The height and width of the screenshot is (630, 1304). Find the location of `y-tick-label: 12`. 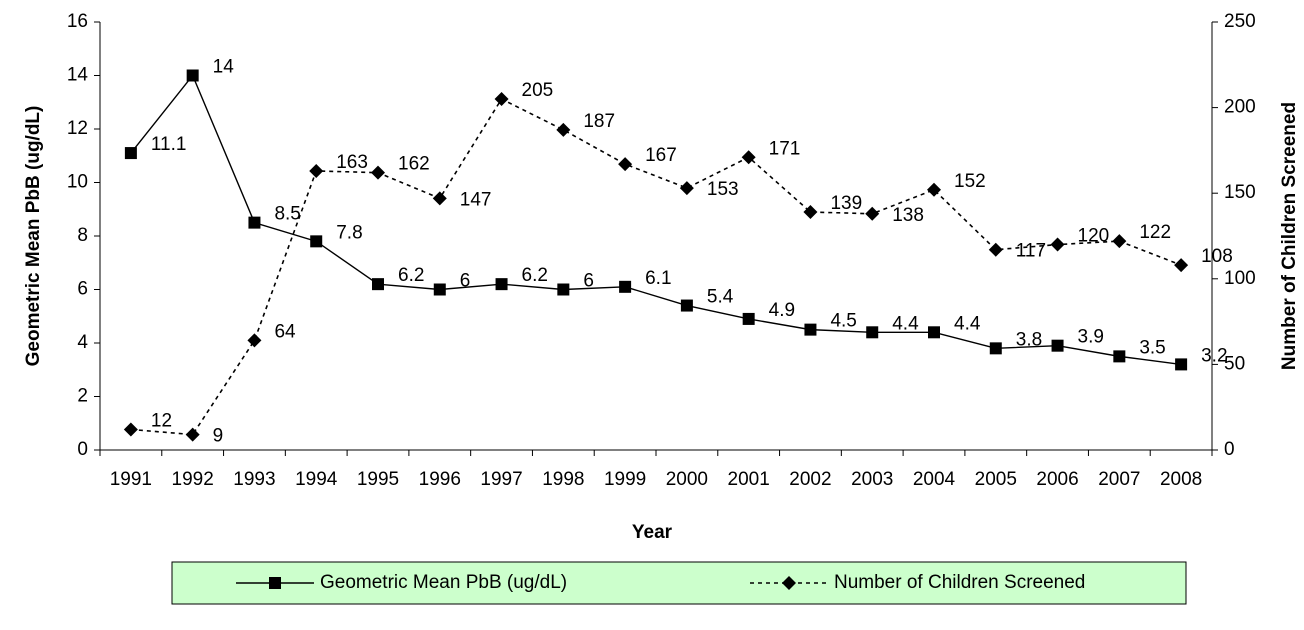

y-tick-label: 12 is located at coordinates (77, 128).